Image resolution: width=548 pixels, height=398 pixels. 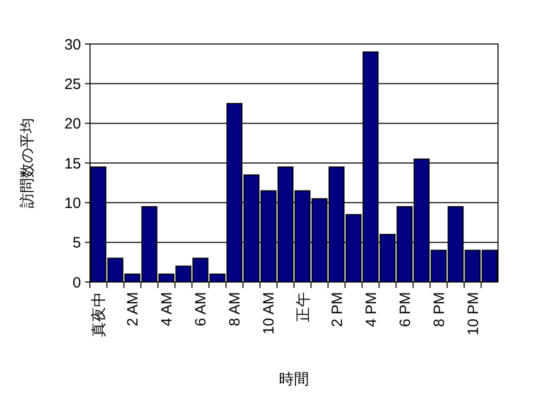 I want to click on x-tick-label: 10 AM, so click(x=269, y=313).